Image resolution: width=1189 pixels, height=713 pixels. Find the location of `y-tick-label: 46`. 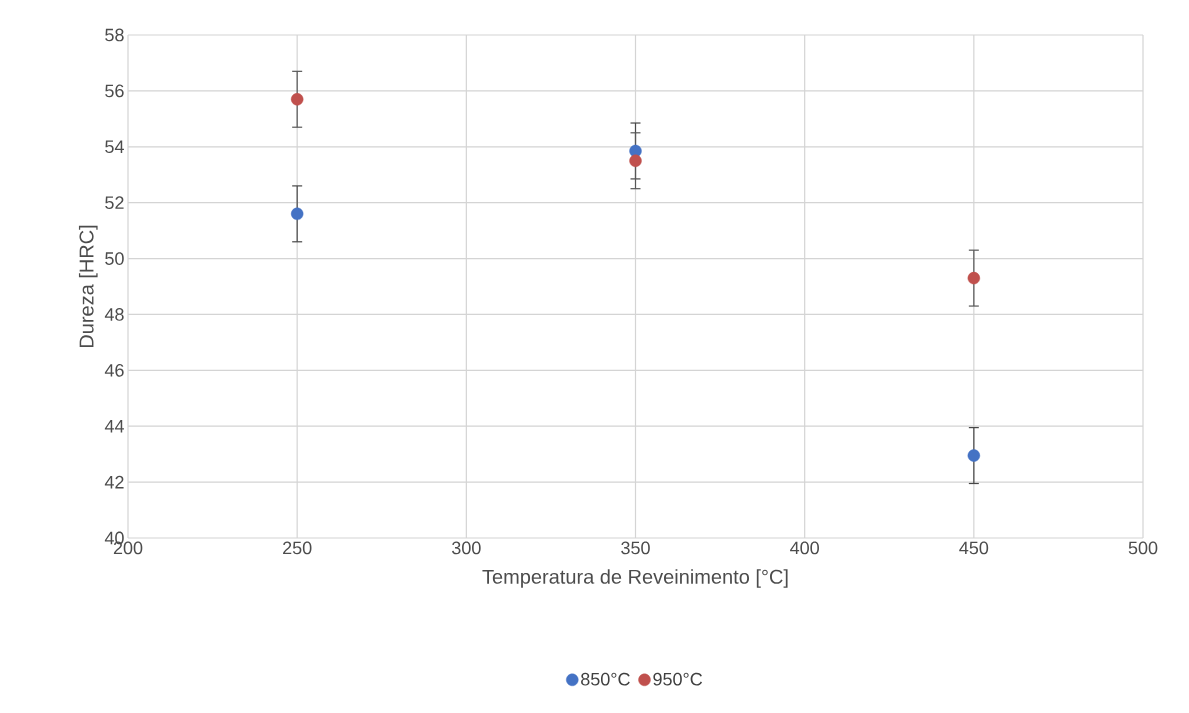

y-tick-label: 46 is located at coordinates (114, 370).